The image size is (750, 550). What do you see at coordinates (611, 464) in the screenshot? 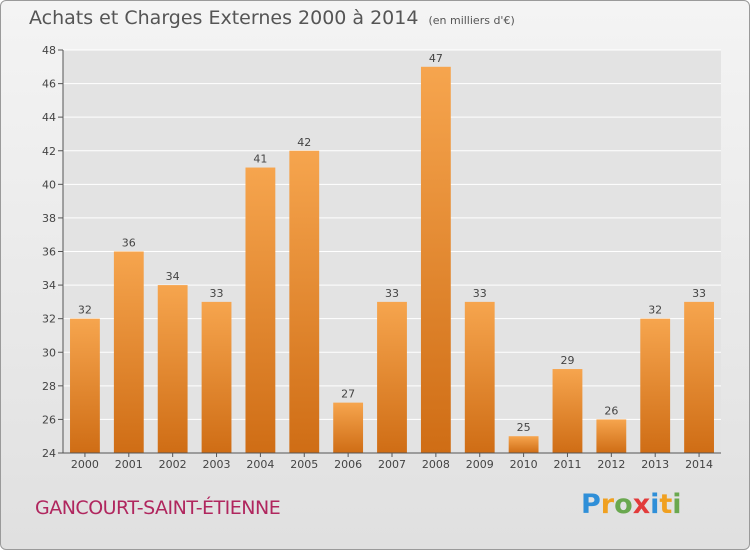
I see `x-tick-label: 2012` at bounding box center [611, 464].